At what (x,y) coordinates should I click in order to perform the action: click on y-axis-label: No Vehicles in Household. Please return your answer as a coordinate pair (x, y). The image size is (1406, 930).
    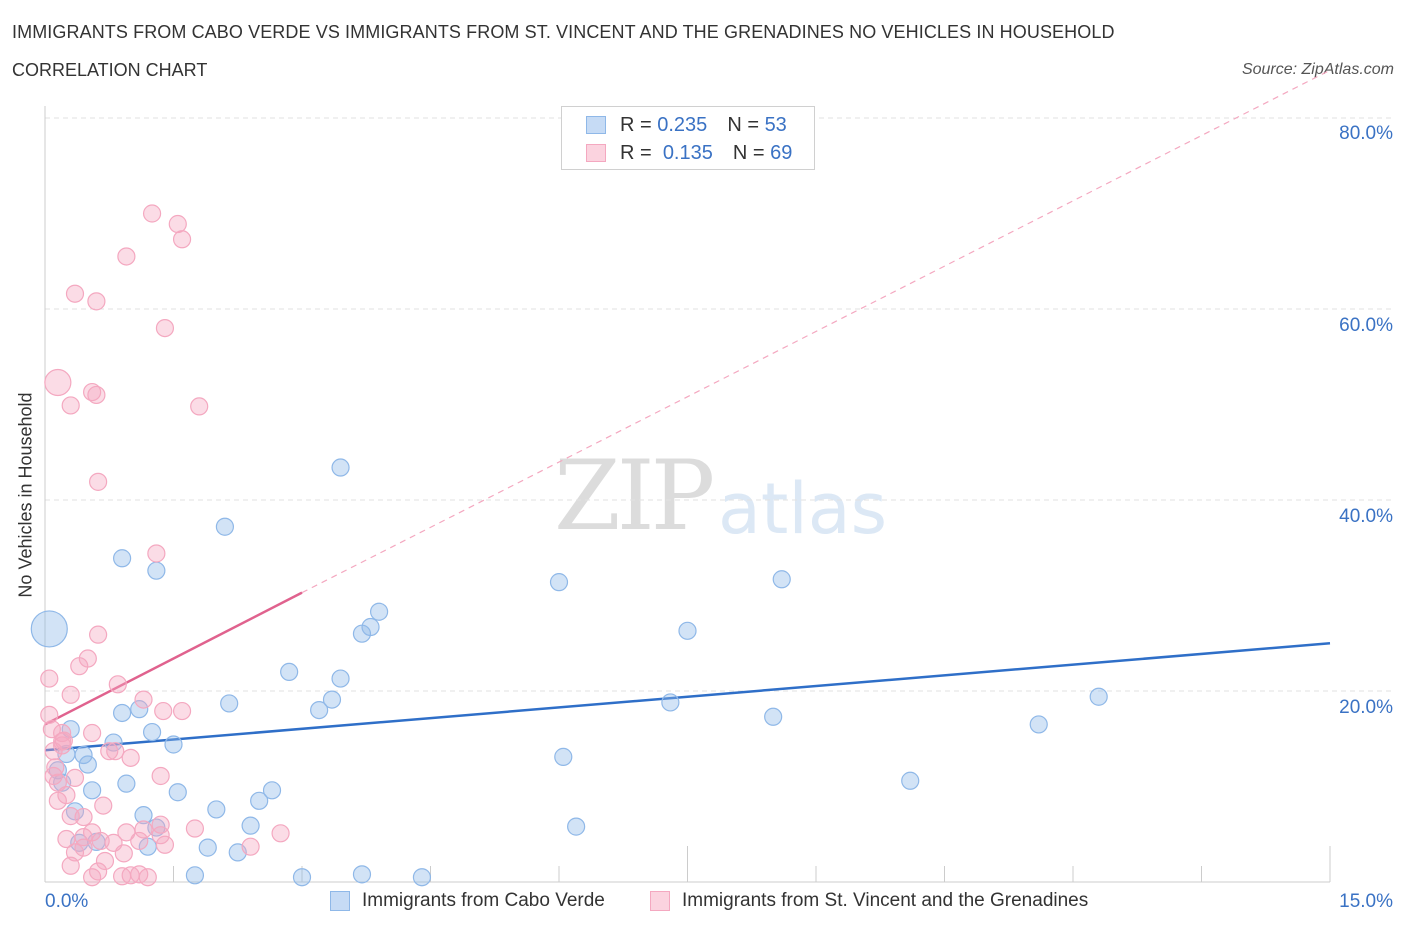
    Looking at the image, I should click on (25, 495).